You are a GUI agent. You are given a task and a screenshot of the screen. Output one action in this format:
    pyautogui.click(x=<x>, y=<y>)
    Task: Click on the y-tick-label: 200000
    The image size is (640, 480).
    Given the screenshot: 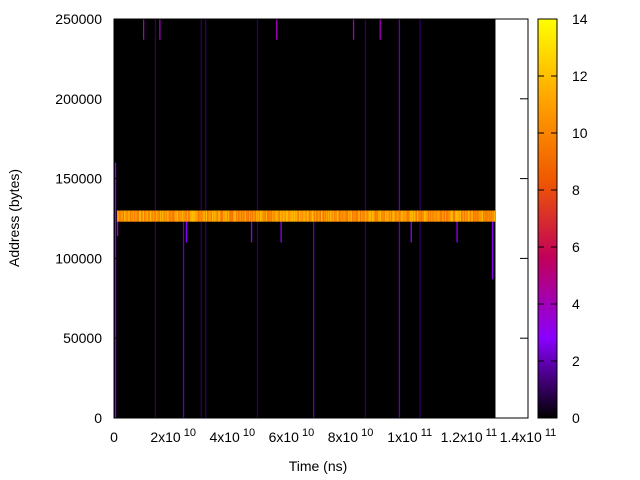 What is the action you would take?
    pyautogui.click(x=78, y=99)
    